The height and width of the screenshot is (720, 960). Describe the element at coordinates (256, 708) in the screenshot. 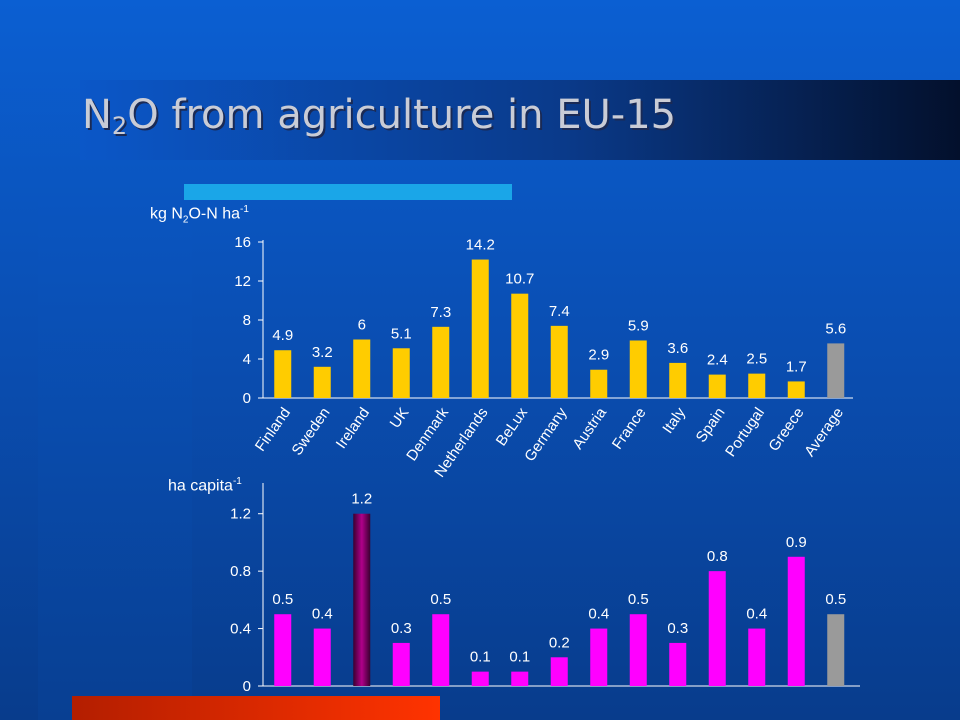

I see `decor-red-bar` at that location.